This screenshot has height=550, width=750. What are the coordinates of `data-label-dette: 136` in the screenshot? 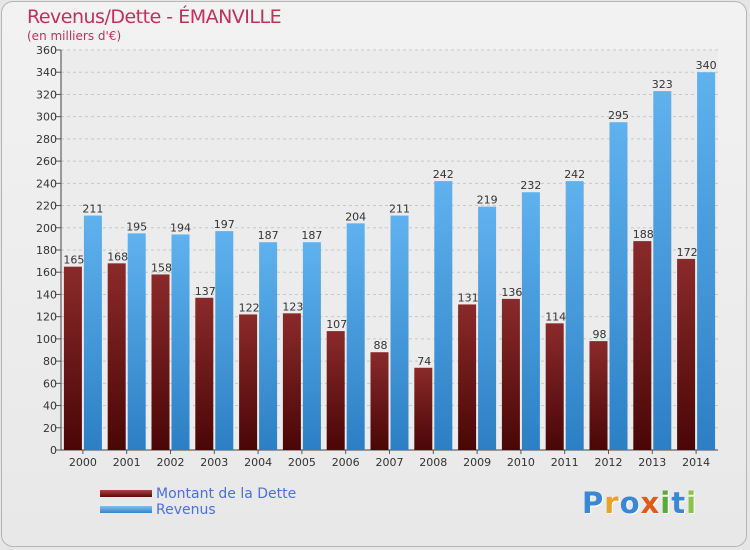 It's located at (511, 292).